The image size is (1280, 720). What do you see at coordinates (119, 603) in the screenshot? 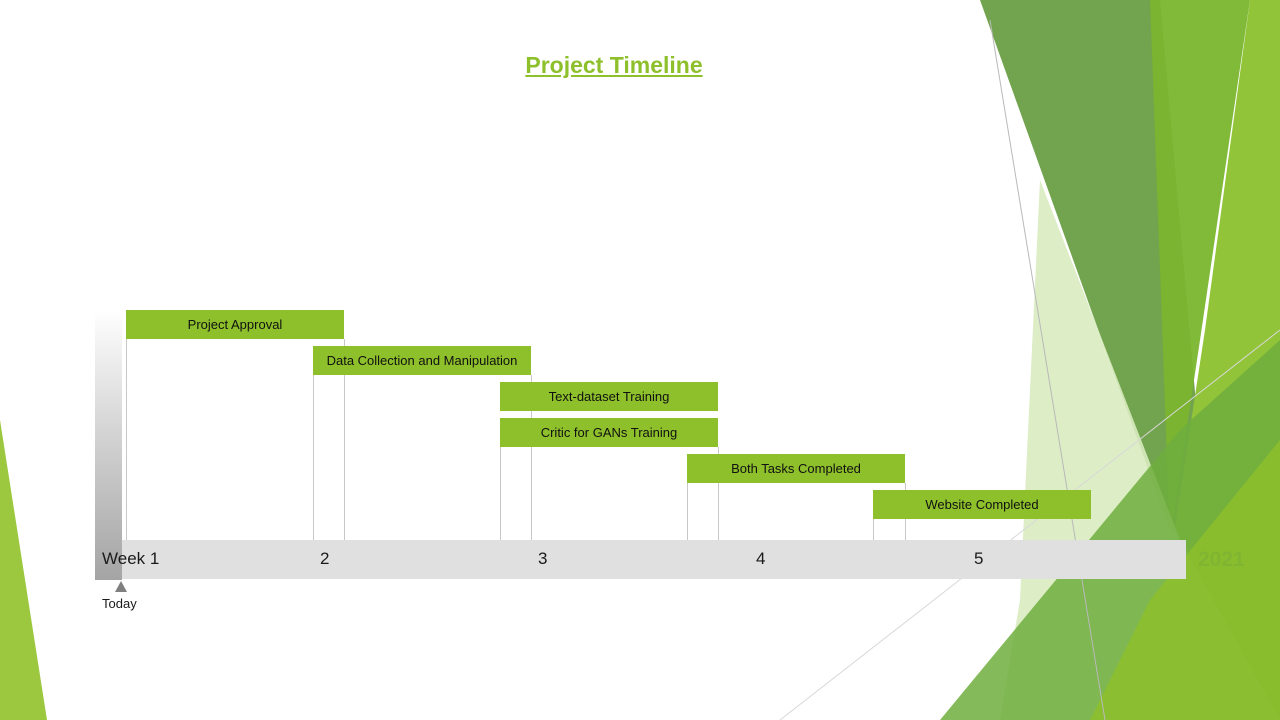
I see `today-label: Today` at bounding box center [119, 603].